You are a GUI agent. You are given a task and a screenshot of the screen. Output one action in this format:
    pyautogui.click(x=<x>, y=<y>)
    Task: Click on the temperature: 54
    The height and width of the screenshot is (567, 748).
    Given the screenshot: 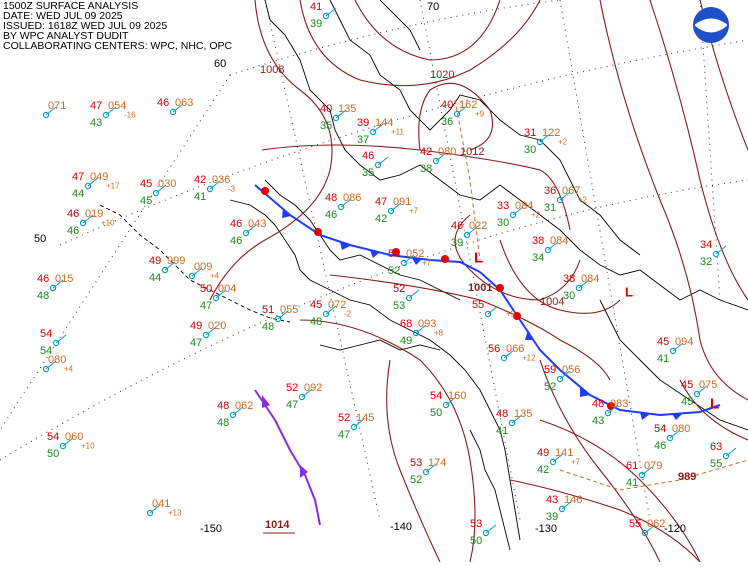 What is the action you would take?
    pyautogui.click(x=436, y=396)
    